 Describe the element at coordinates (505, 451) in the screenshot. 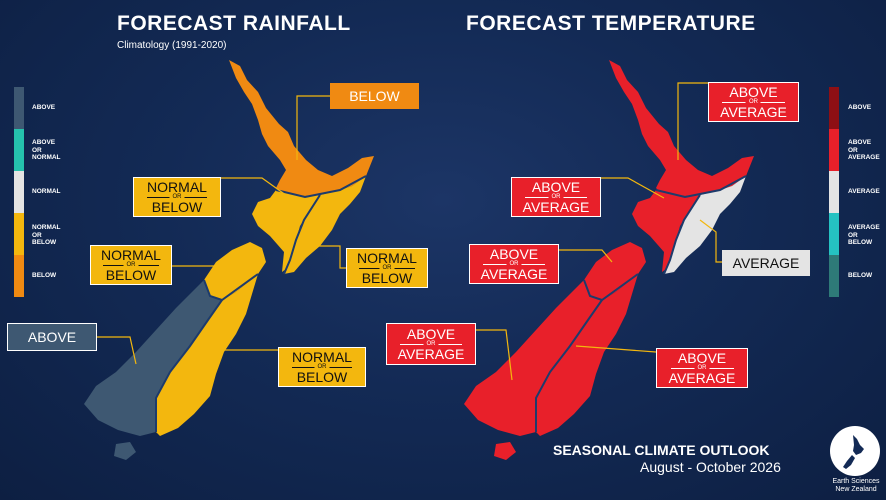

I see `temperature-stewart-island` at that location.